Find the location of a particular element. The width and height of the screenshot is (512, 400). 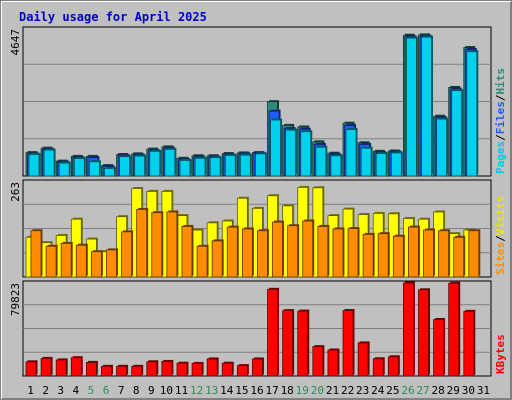

day-label-7: 7 is located at coordinates (121, 390).